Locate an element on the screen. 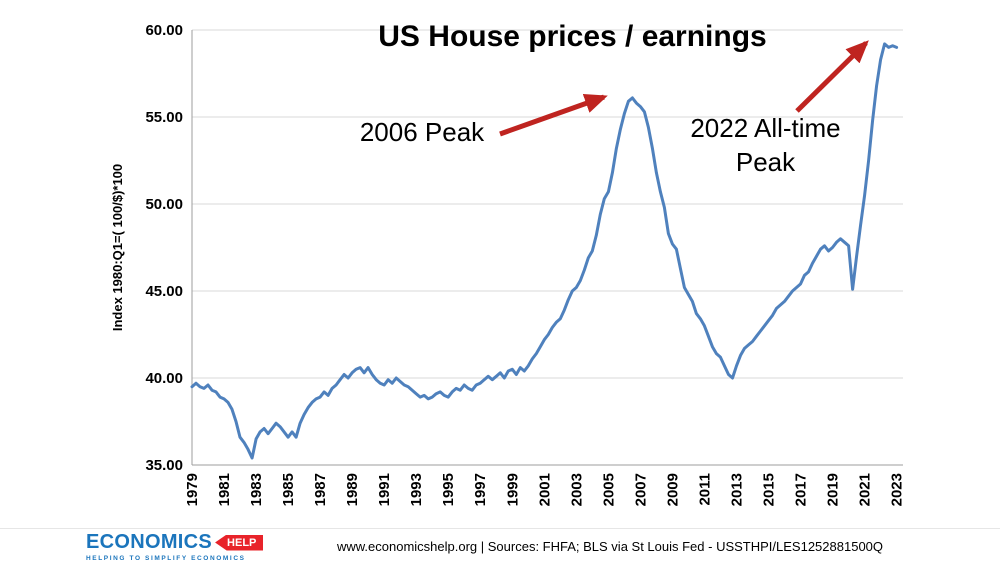 This screenshot has width=1000, height=563. y-tick-label: 35.00 is located at coordinates (164, 465).